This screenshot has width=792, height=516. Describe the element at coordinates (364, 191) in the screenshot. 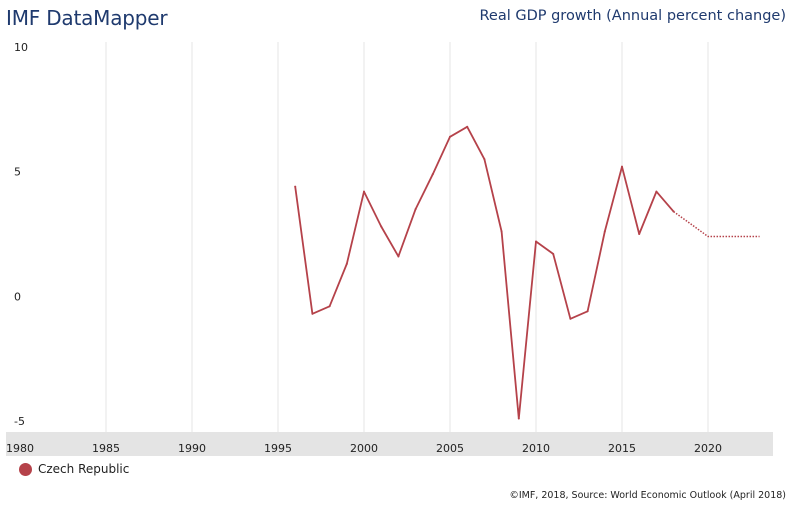

I see `data-point-2000` at that location.